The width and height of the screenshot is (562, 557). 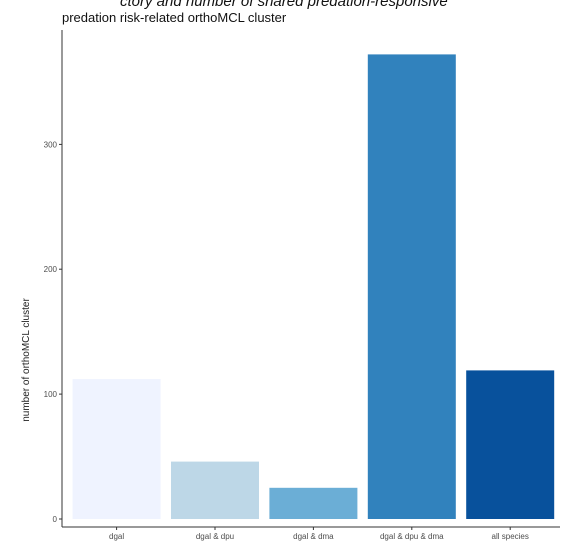 I want to click on bar-dgal-dpu-dma, so click(x=411, y=287).